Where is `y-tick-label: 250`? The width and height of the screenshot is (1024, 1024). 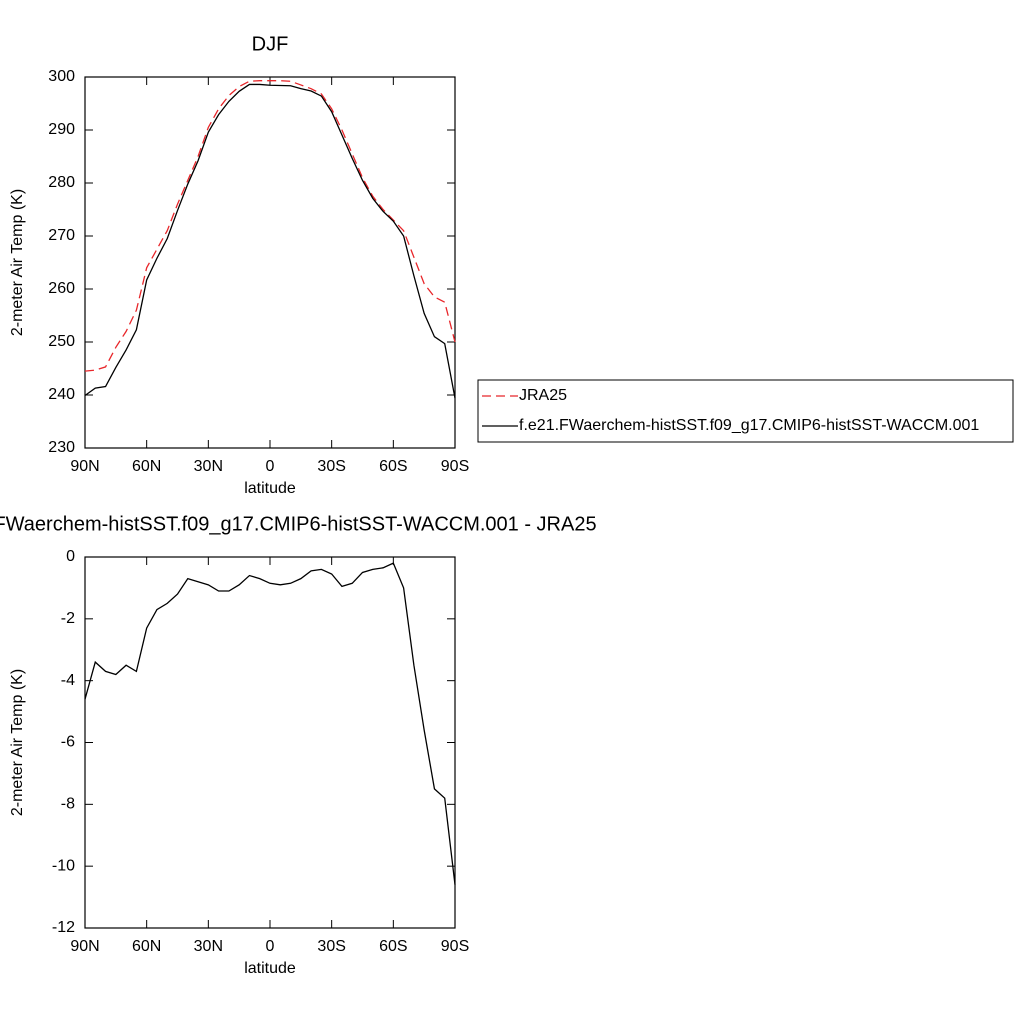 y-tick-label: 250 is located at coordinates (61, 341).